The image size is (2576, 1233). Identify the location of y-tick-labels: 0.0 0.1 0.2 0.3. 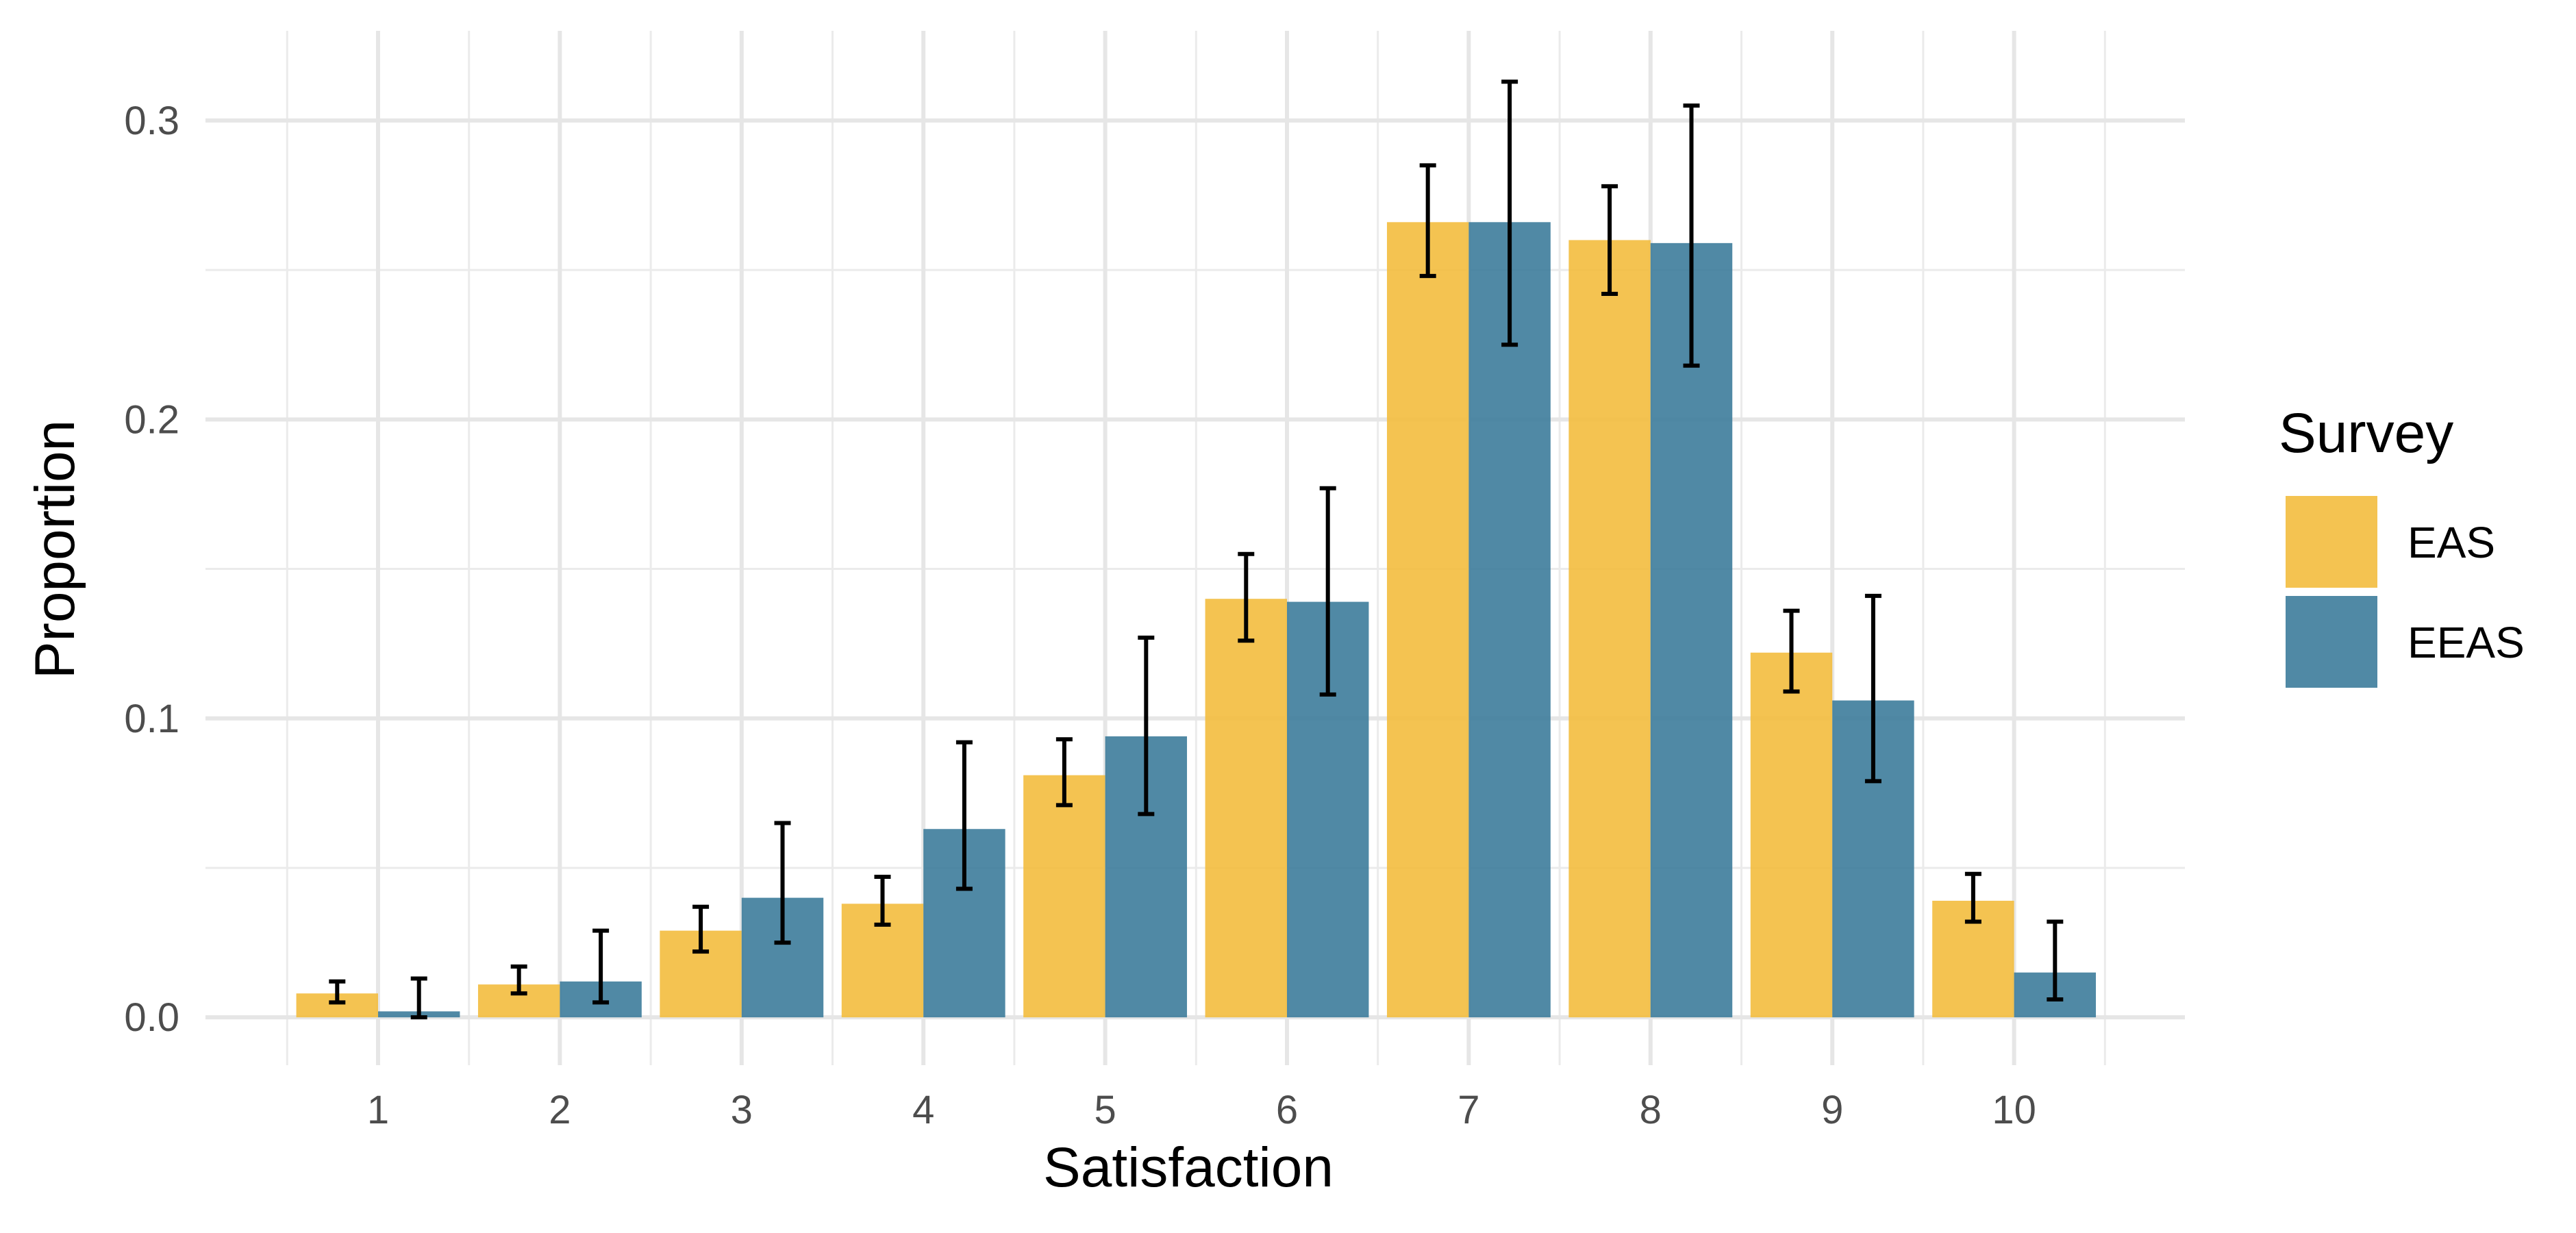
(151, 569).